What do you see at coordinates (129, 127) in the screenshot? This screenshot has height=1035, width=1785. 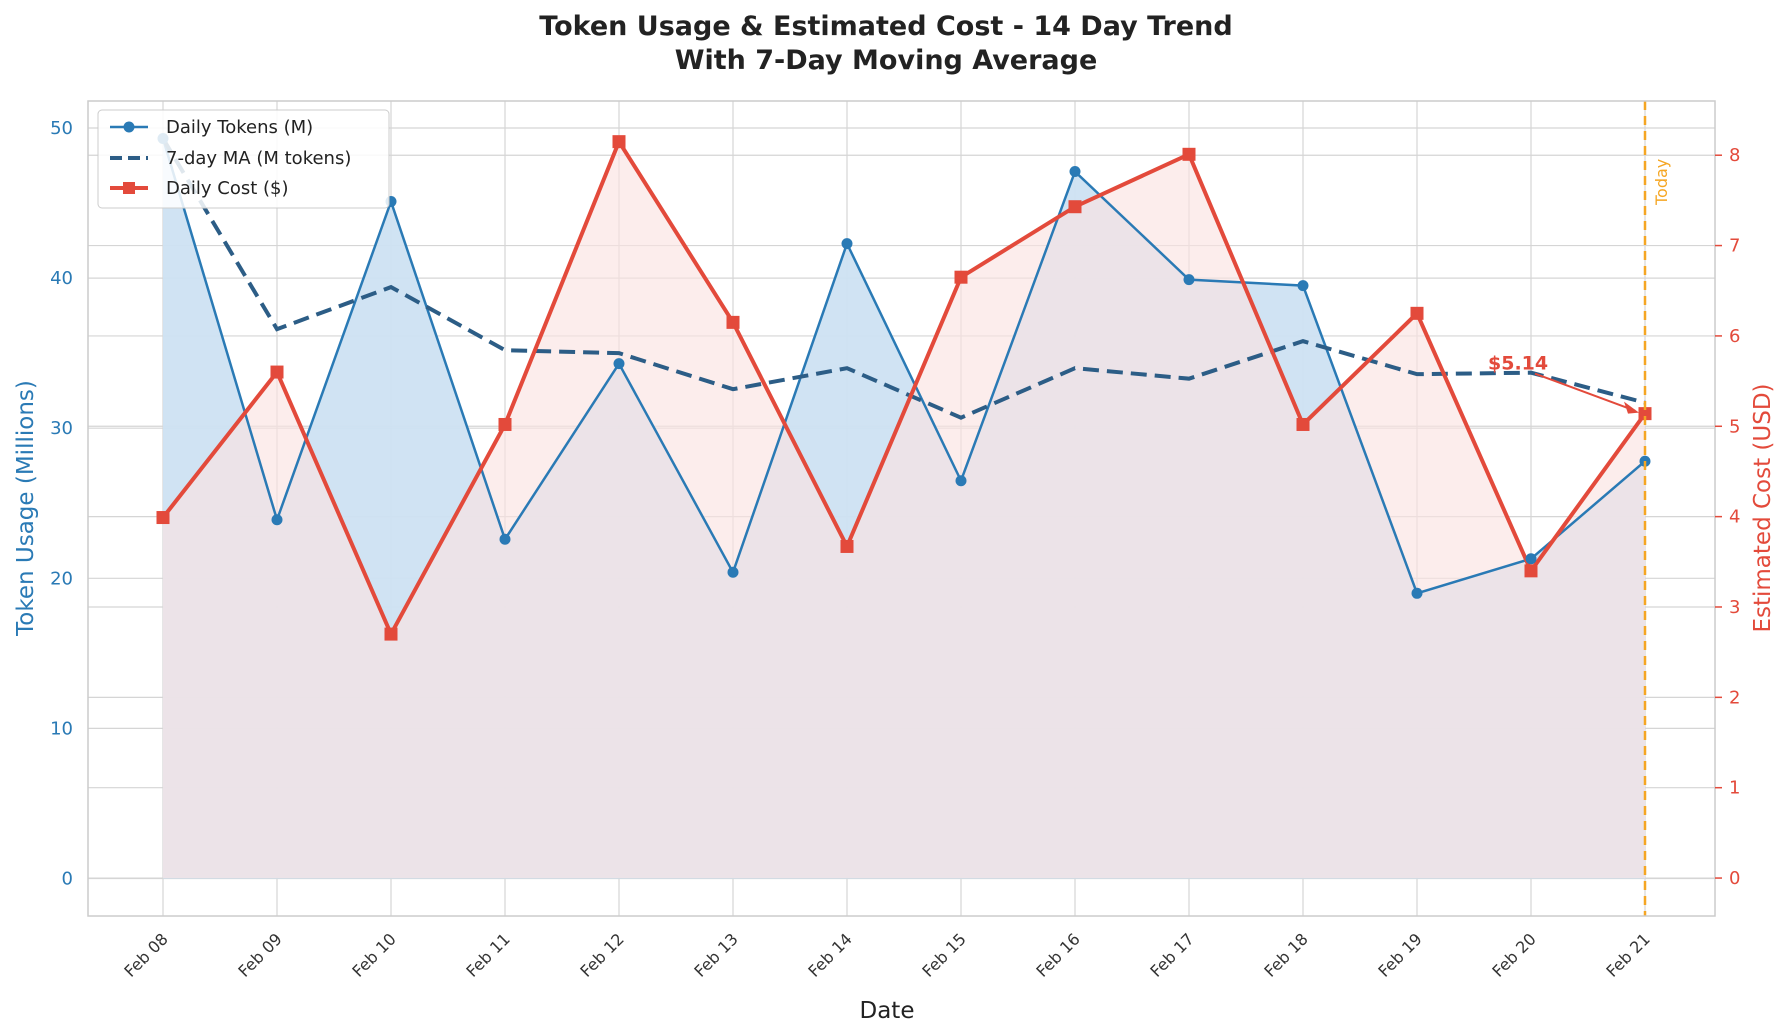 I see `legend-marker-tokens` at bounding box center [129, 127].